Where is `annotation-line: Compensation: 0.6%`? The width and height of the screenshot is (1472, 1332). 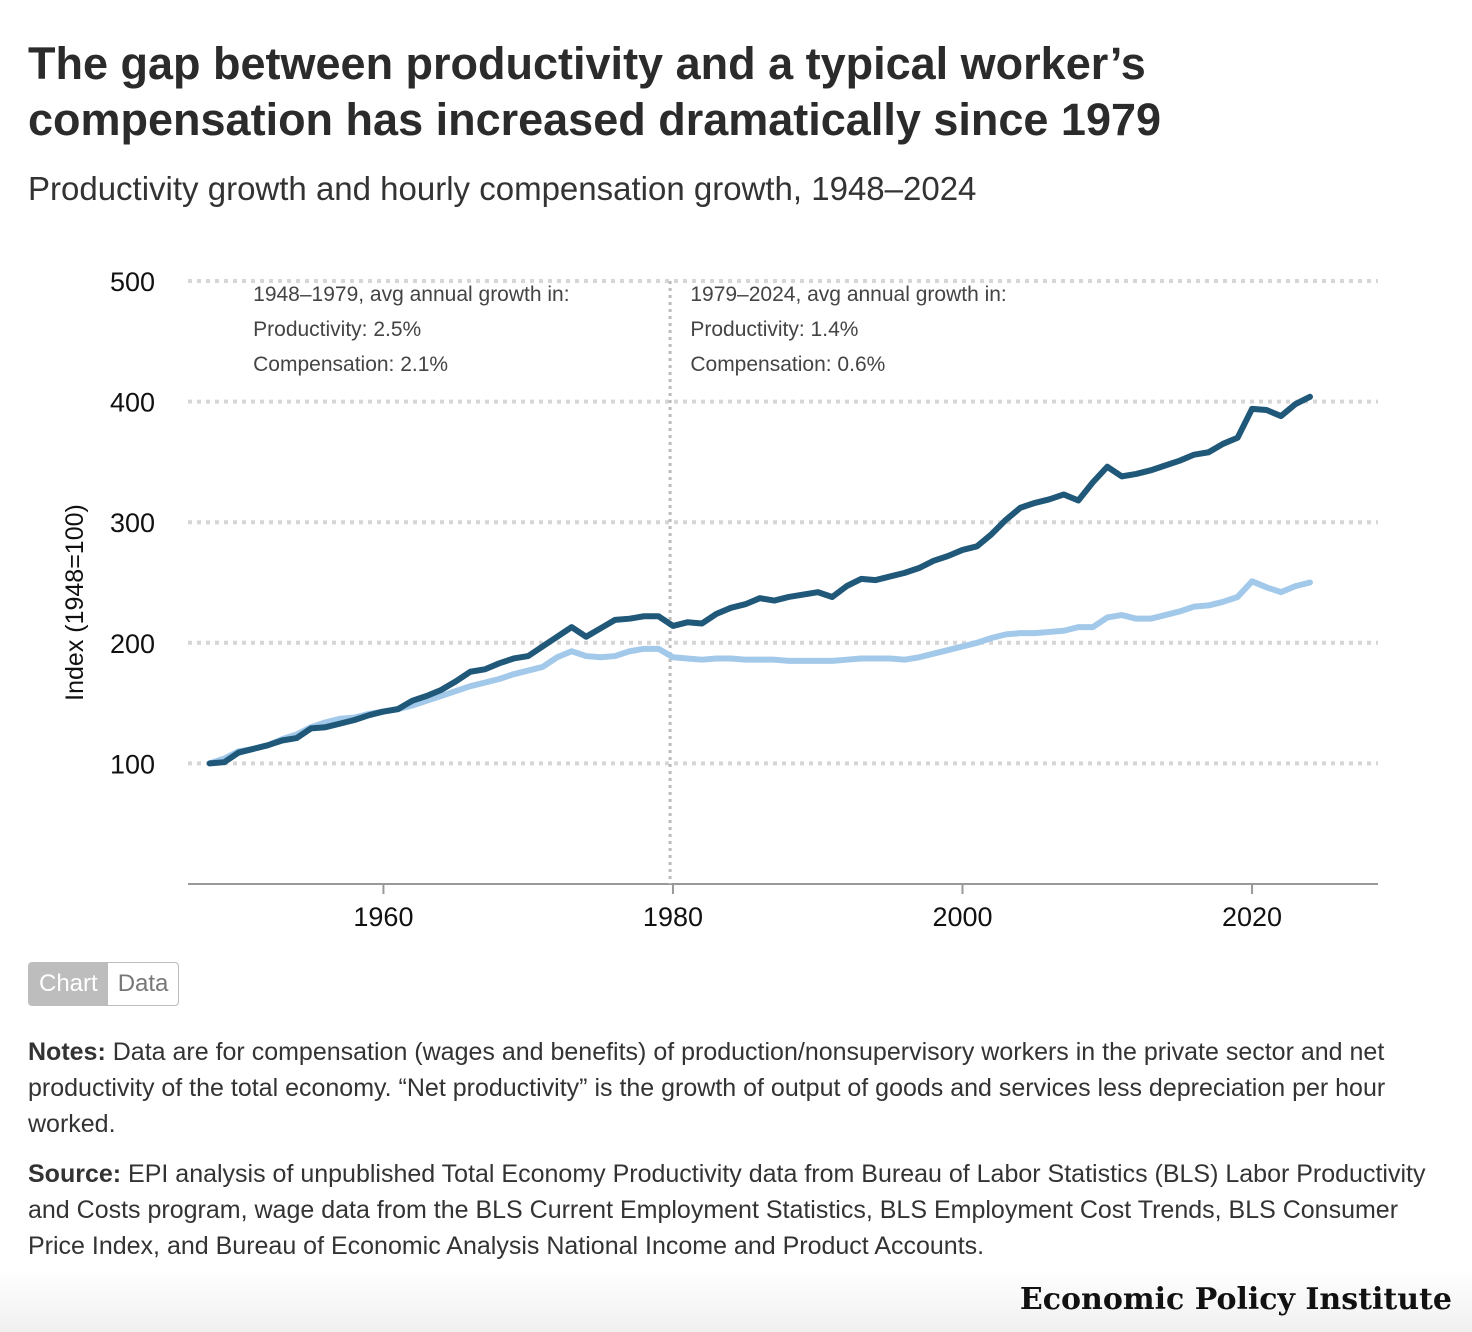 annotation-line: Compensation: 0.6% is located at coordinates (787, 364).